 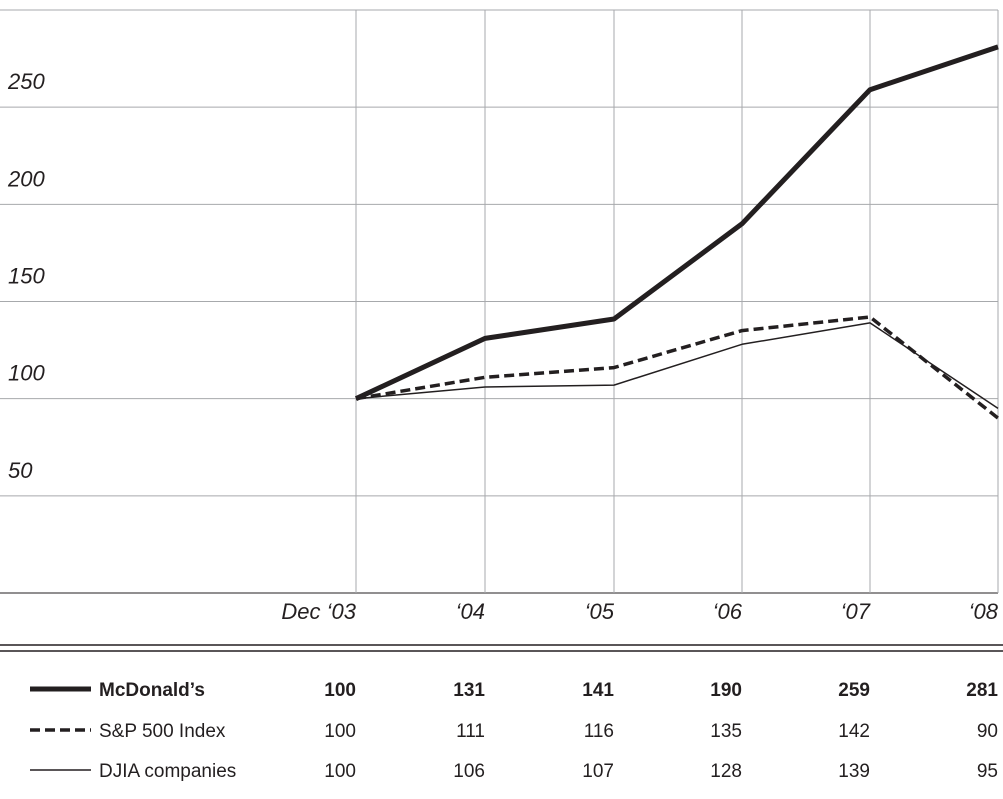 What do you see at coordinates (600, 611) in the screenshot?
I see `x-tick-label: ‘05` at bounding box center [600, 611].